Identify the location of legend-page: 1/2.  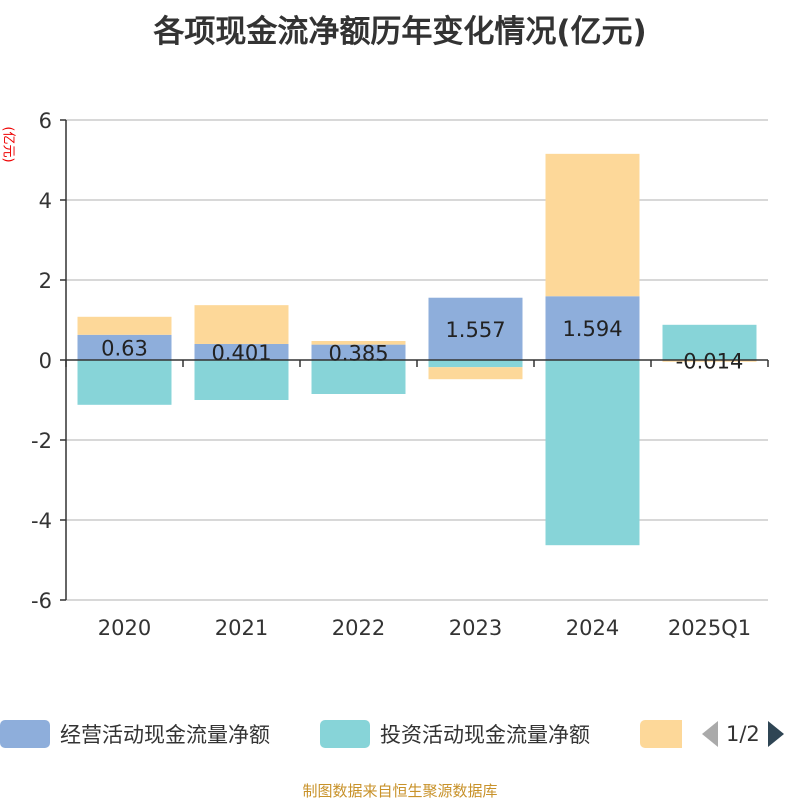
(743, 734).